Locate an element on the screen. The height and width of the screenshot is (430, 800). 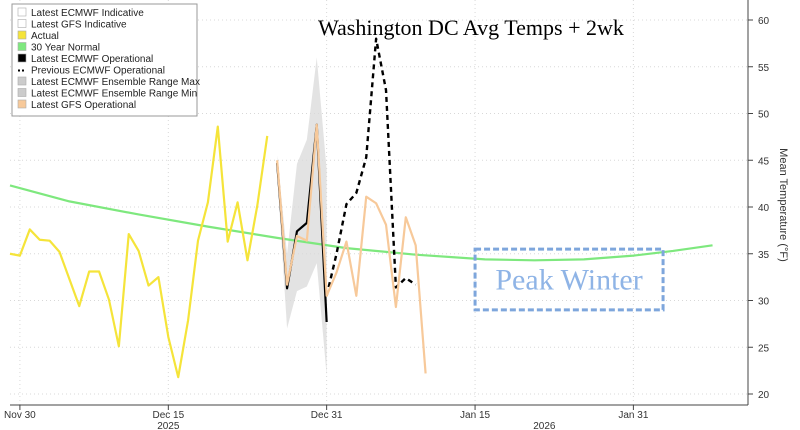
x-tick-label: Dec 31 is located at coordinates (327, 415).